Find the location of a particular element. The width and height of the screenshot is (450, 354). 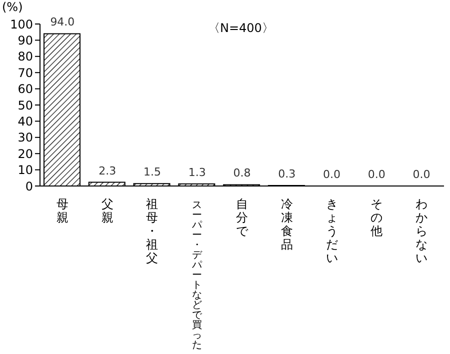

y-tick-label: 0 is located at coordinates (29, 186).